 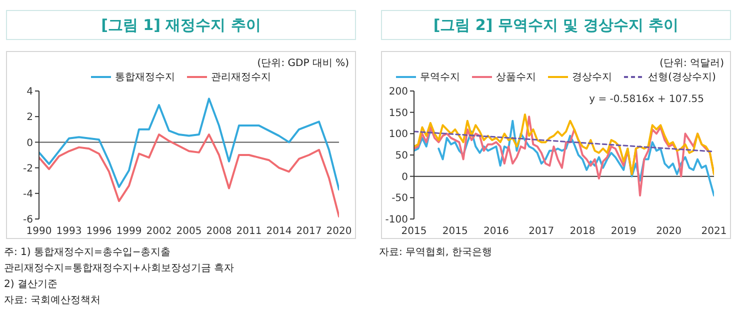 What do you see at coordinates (401, 156) in the screenshot?
I see `y-tick-label: 50` at bounding box center [401, 156].